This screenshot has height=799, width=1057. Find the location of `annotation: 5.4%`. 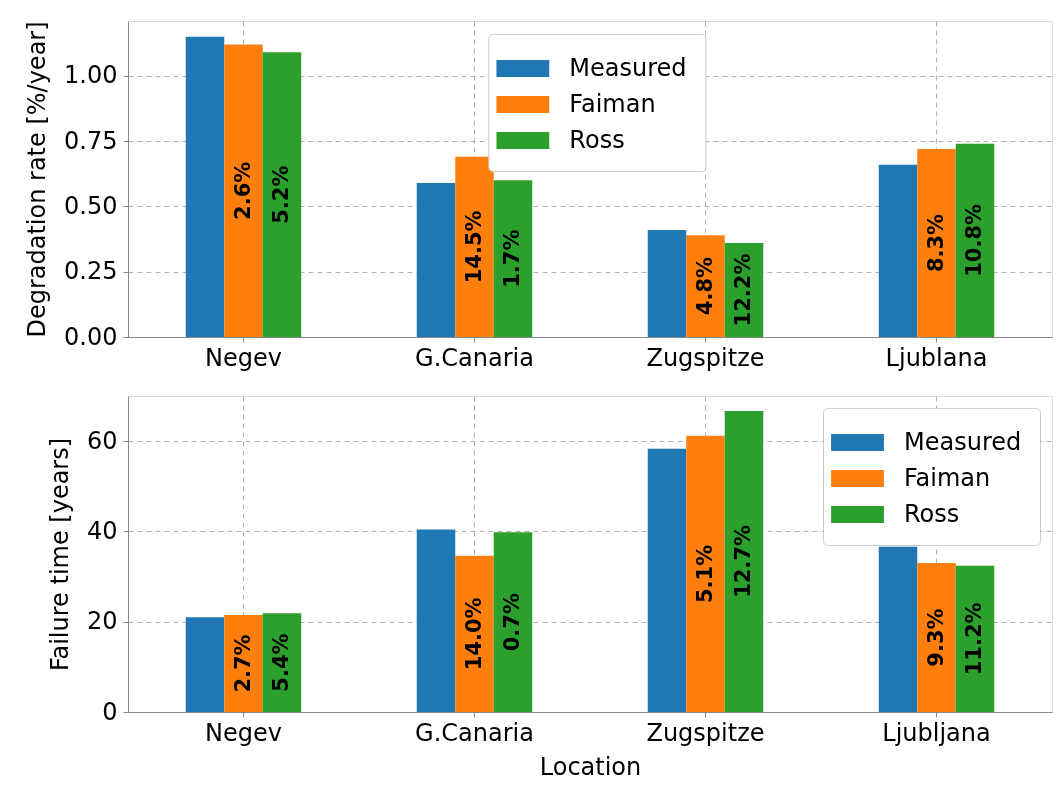

annotation: 5.4% is located at coordinates (281, 662).